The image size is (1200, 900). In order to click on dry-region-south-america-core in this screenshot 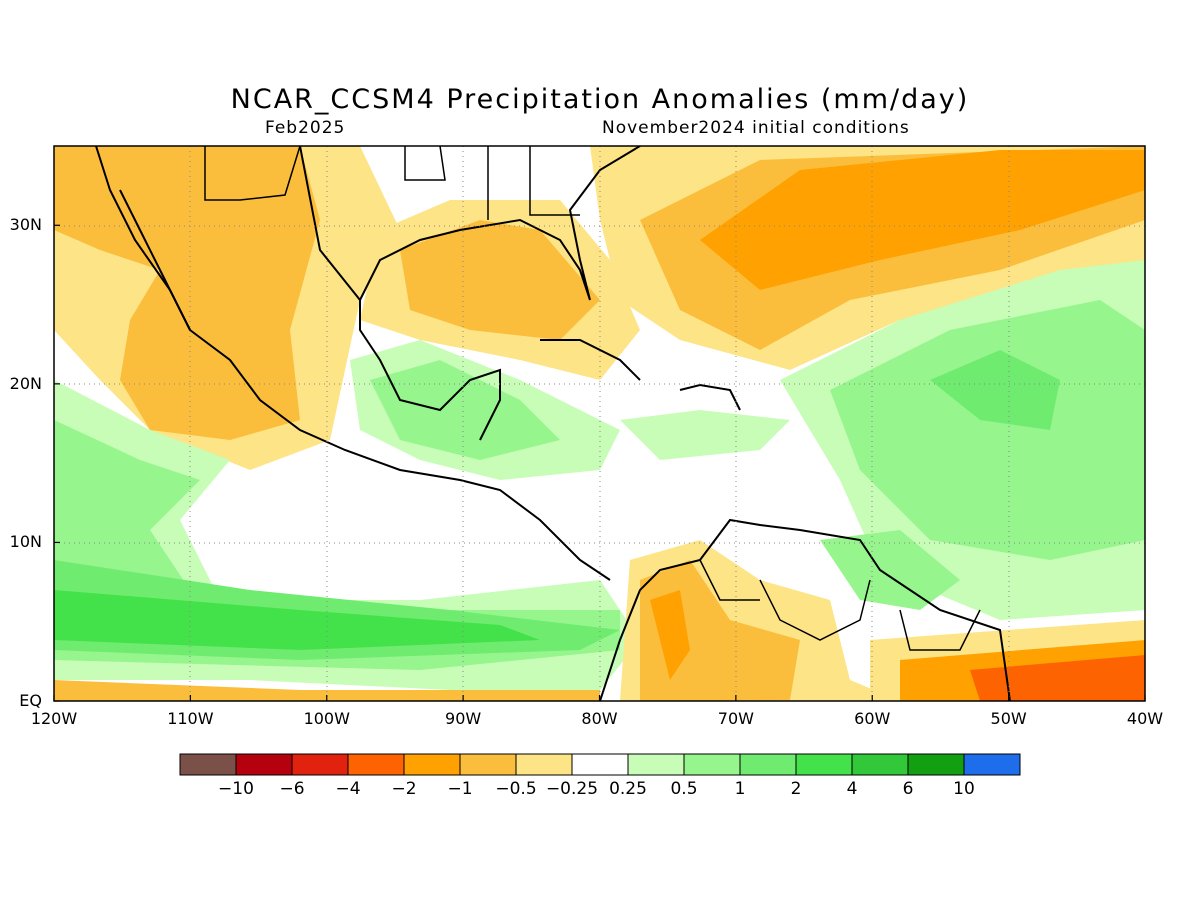, I will do `click(670, 635)`.